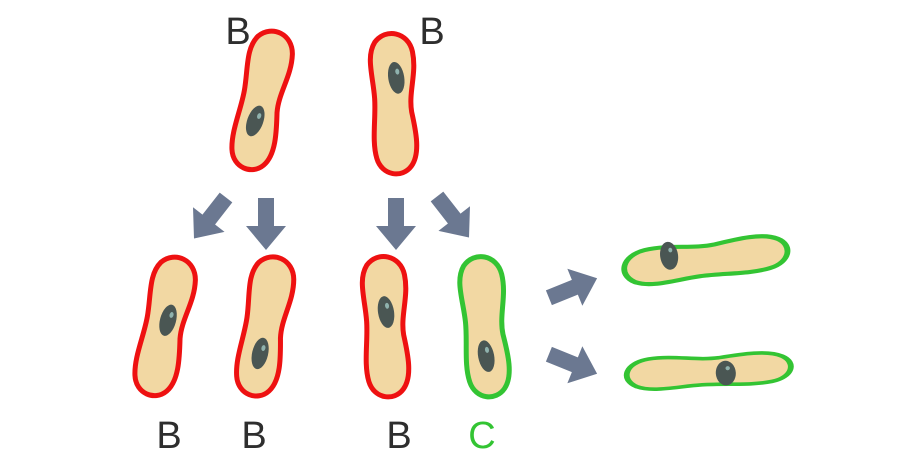  Describe the element at coordinates (481, 436) in the screenshot. I see `label-child-4-variant: C` at that location.